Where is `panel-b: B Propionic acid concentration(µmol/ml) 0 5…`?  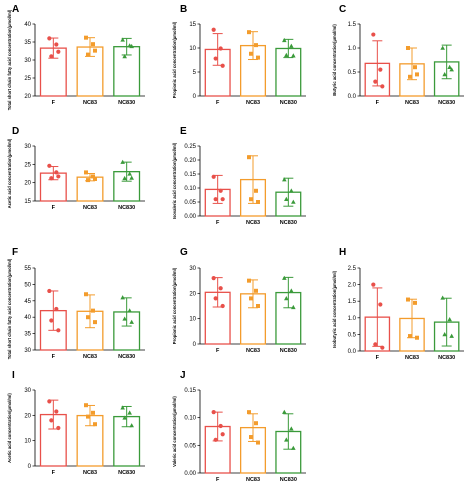 panel-b: B Propionic acid concentration(µmol/ml) 0 5… is located at coordinates (239, 55).